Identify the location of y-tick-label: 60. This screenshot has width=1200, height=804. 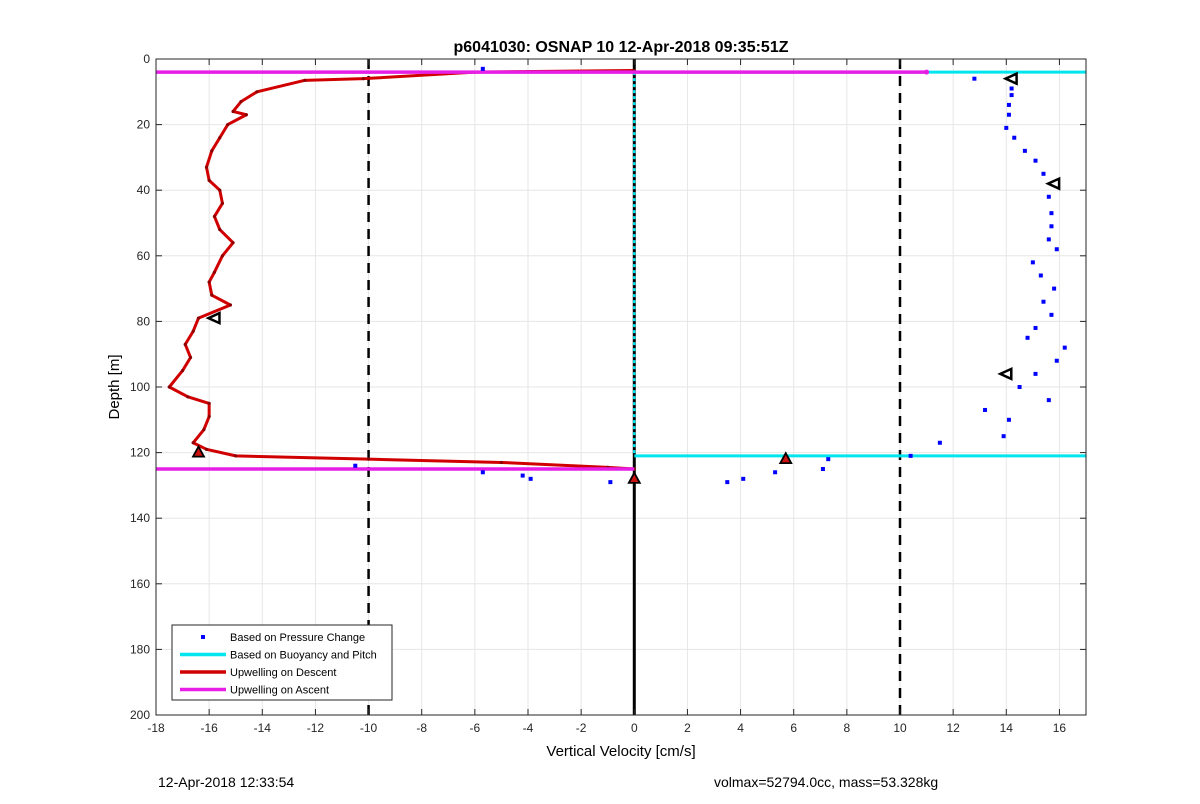
(144, 256).